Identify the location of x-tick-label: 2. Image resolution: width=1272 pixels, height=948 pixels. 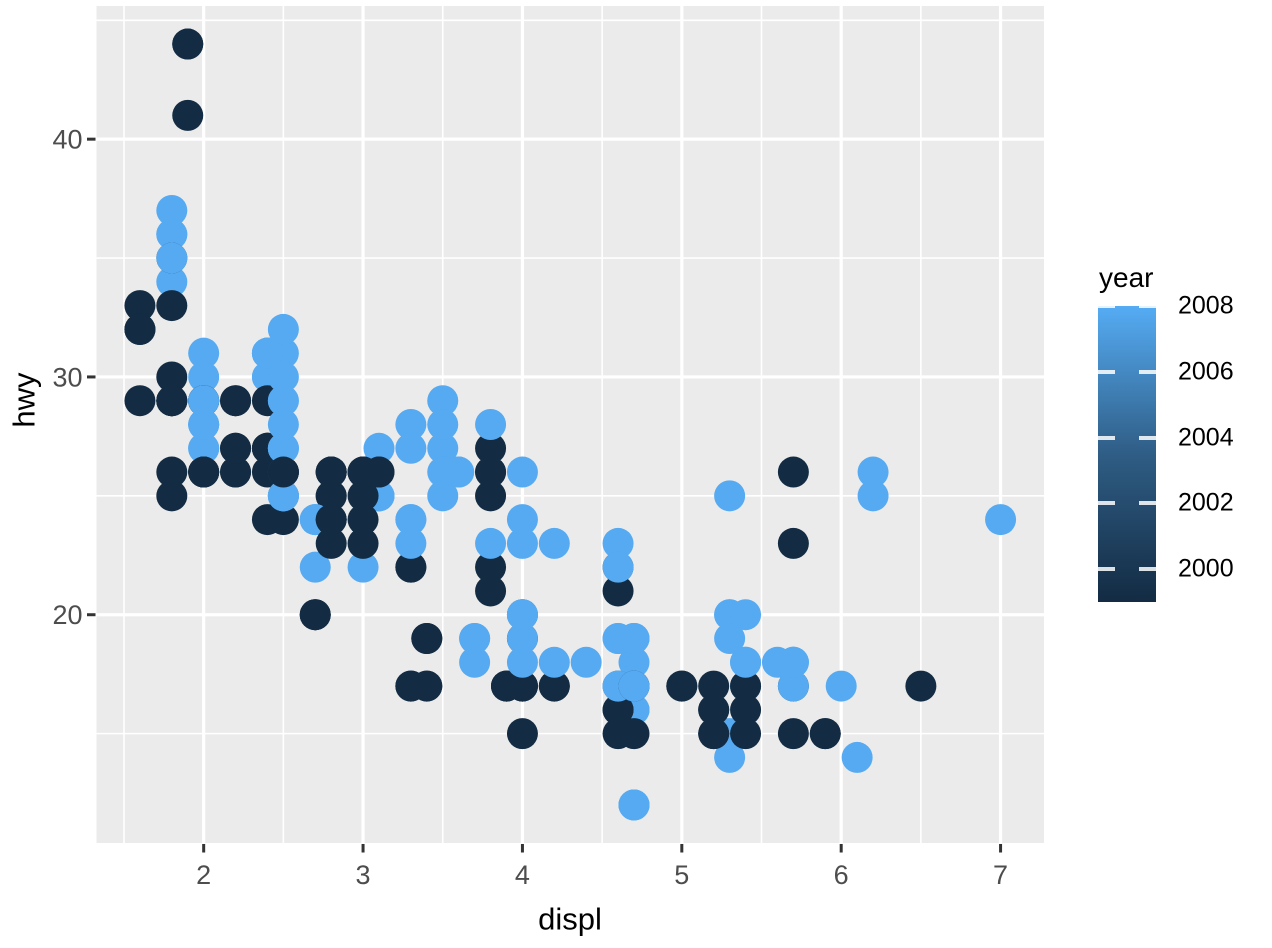
(203, 875).